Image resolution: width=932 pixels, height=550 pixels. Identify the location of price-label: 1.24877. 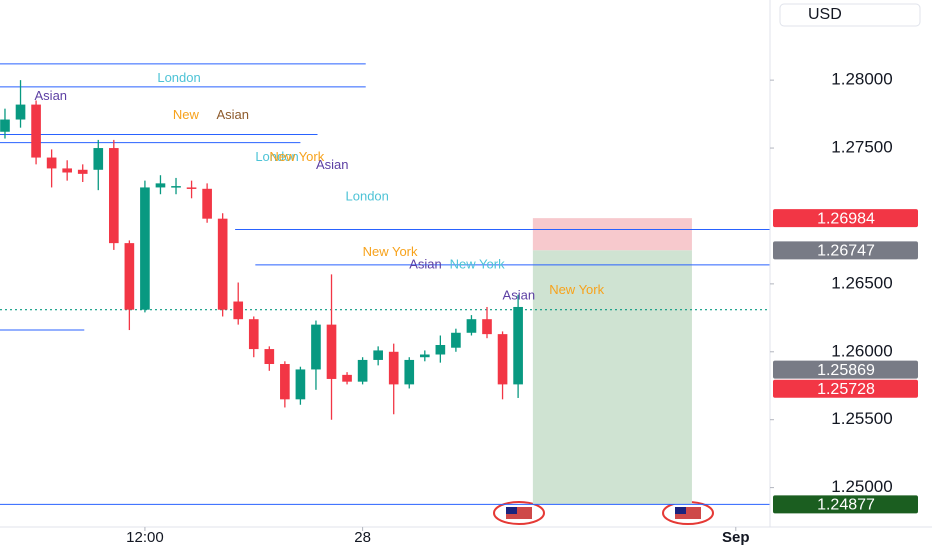
(846, 505).